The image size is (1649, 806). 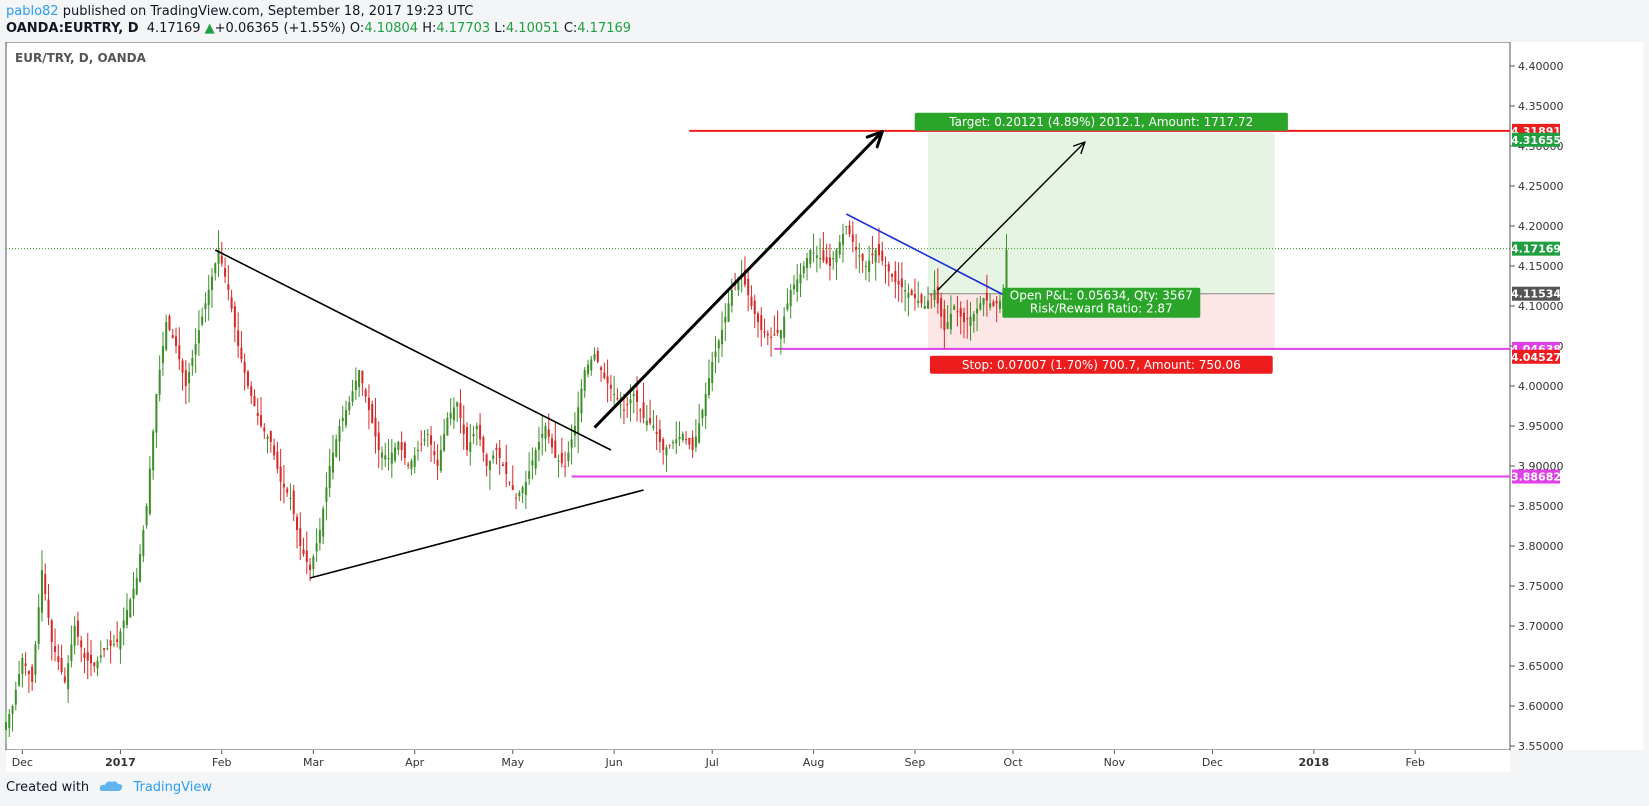 What do you see at coordinates (1101, 121) in the screenshot?
I see `target-label-box` at bounding box center [1101, 121].